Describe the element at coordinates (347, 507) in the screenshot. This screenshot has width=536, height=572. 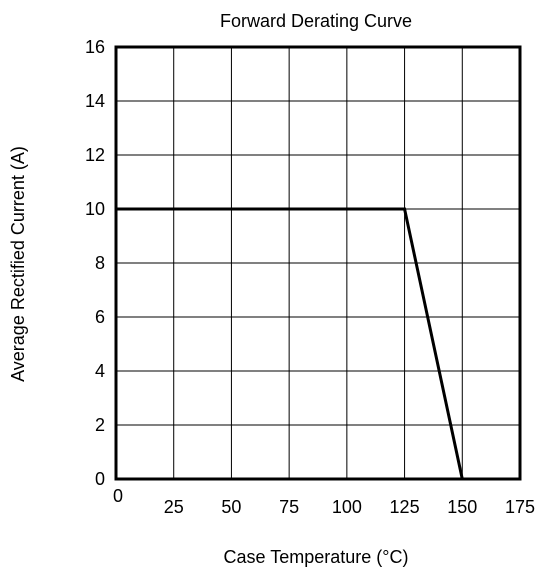
I see `x-tick-label-4: 100` at that location.